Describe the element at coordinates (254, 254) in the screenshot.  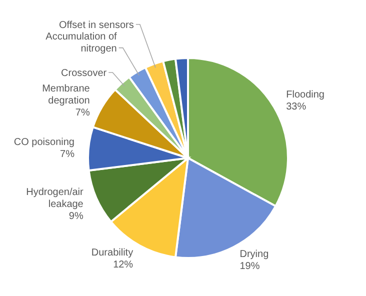
I see `slice-label: Drying` at that location.